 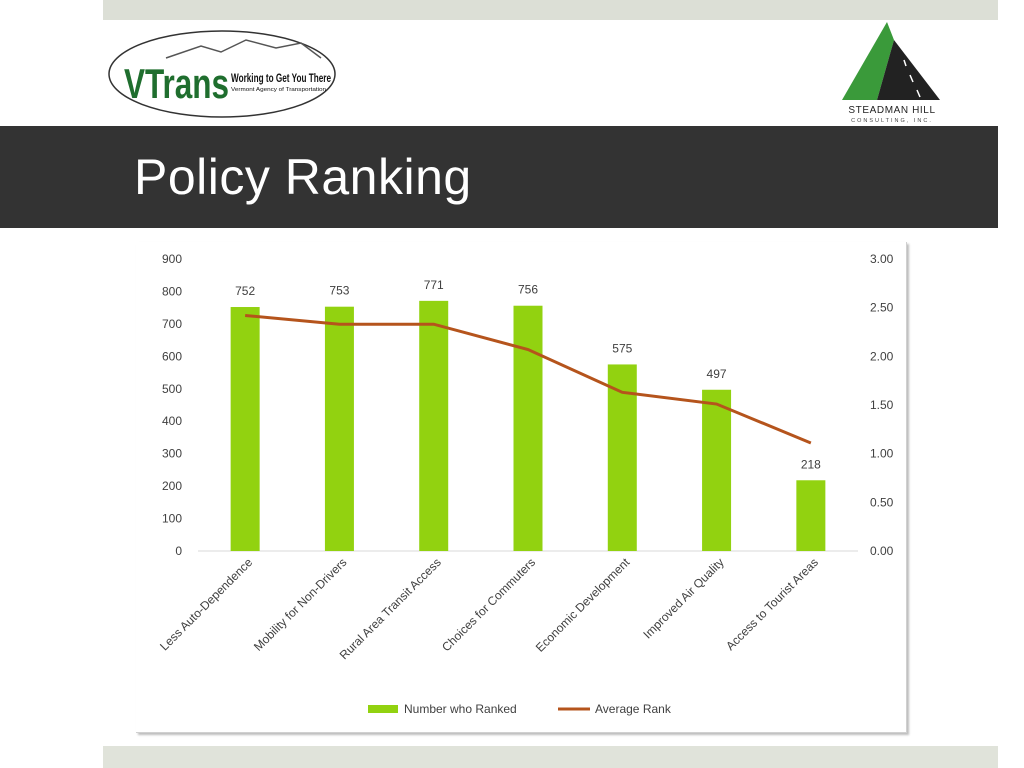 I want to click on y-right-tick-label: 0.00, so click(x=882, y=551).